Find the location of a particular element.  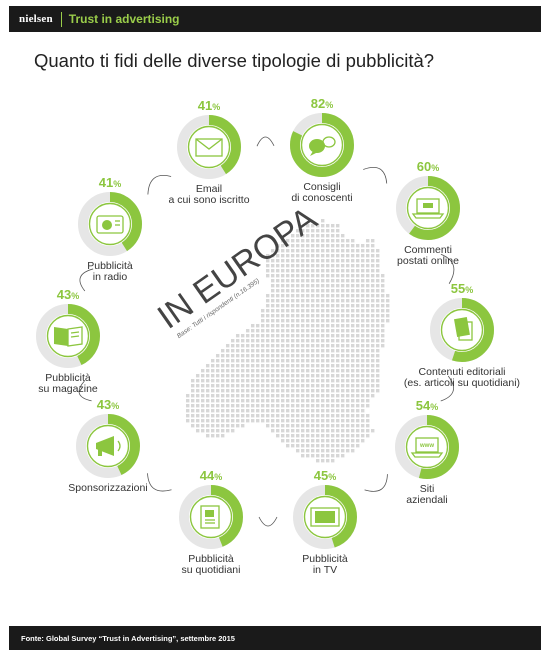

category-label: Pubblicità in TV is located at coordinates (325, 564).